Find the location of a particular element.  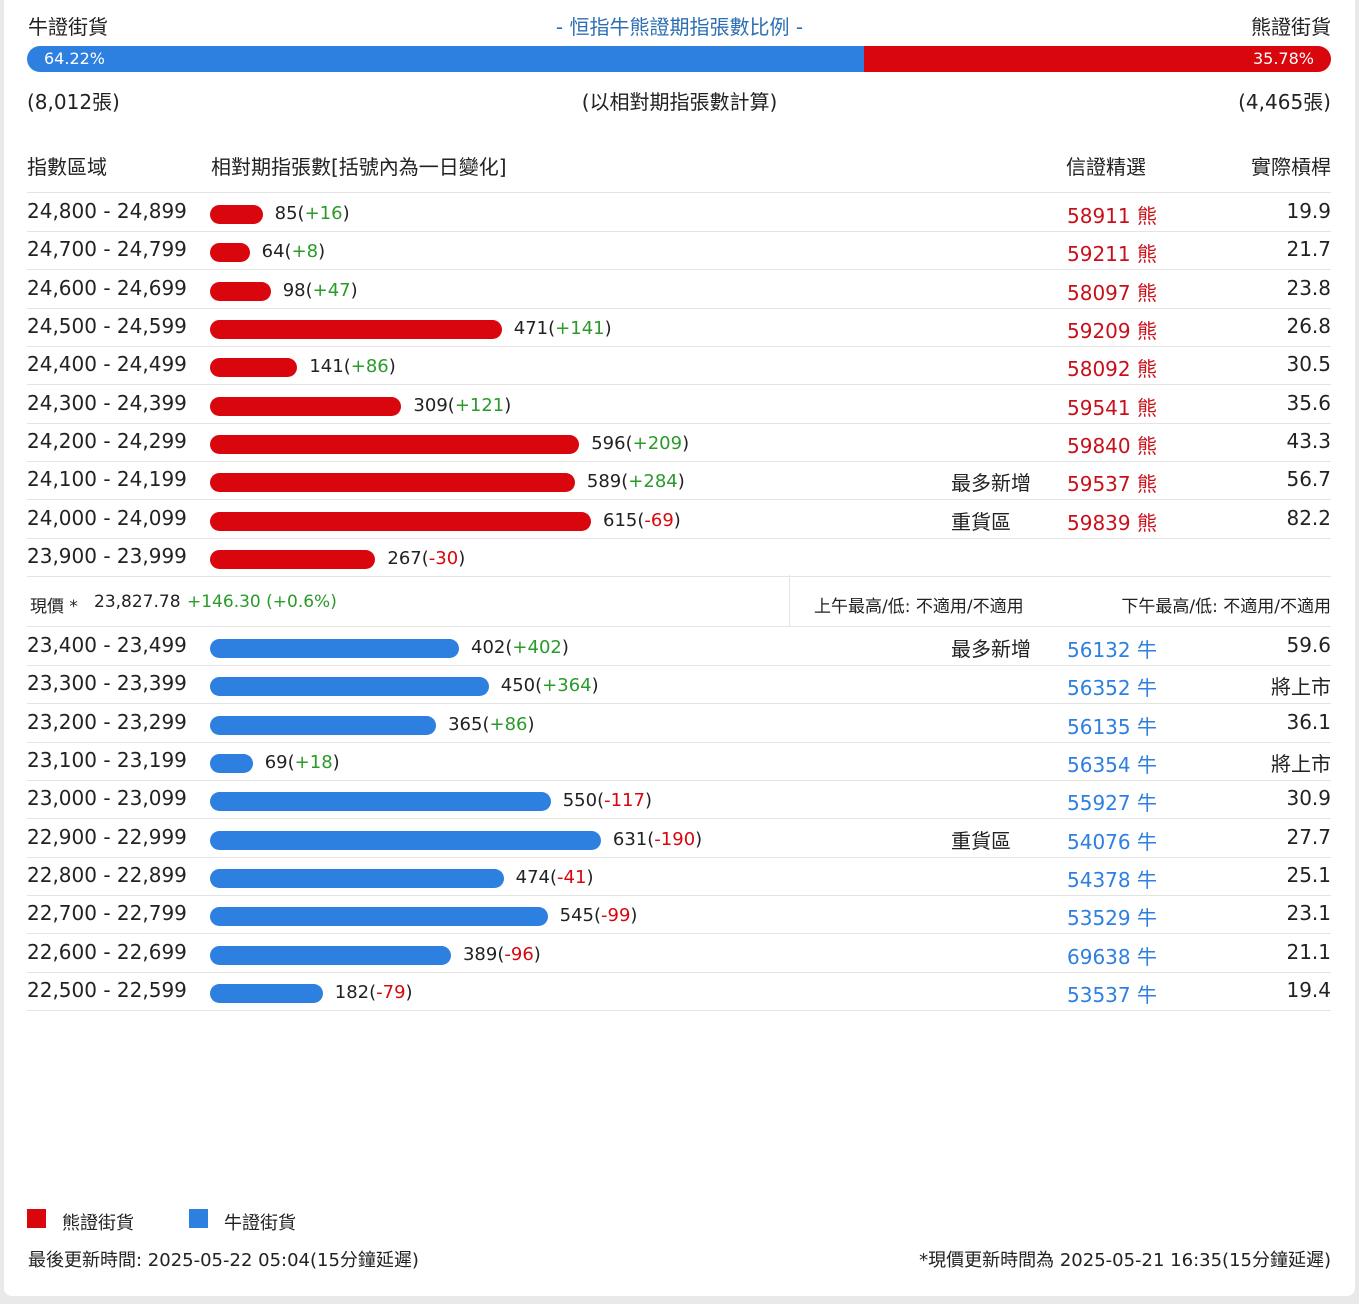

bull-row: 23,000 - 23,099 550(-117) 55927 牛 30.9 is located at coordinates (679, 800).